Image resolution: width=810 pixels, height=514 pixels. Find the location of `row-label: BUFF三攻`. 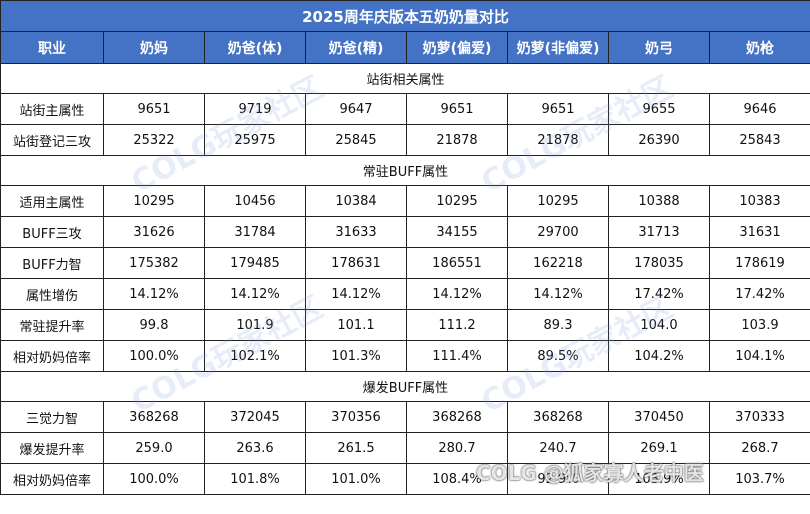

row-label: BUFF三攻 is located at coordinates (52, 232).